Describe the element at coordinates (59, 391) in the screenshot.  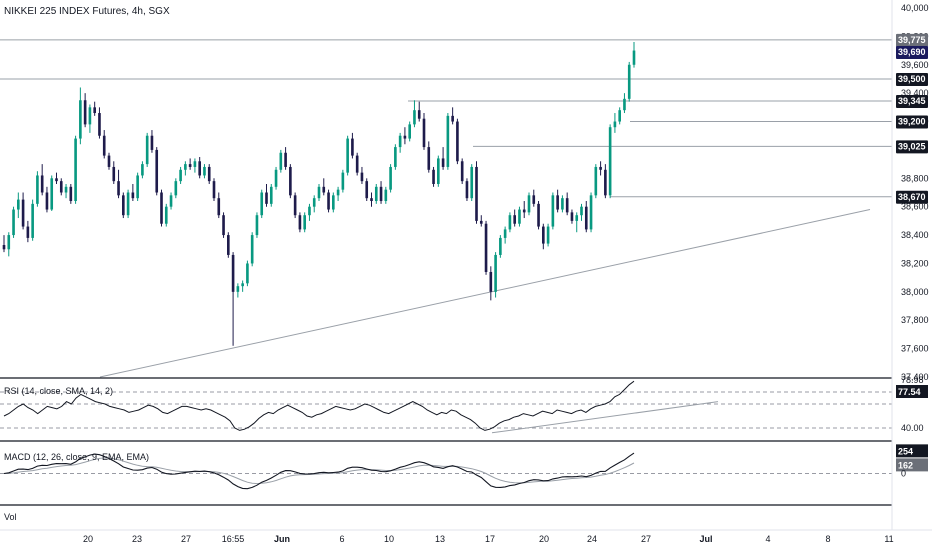
I see `rsi-label: RSI (14, close, SMA, 14, 2)` at that location.